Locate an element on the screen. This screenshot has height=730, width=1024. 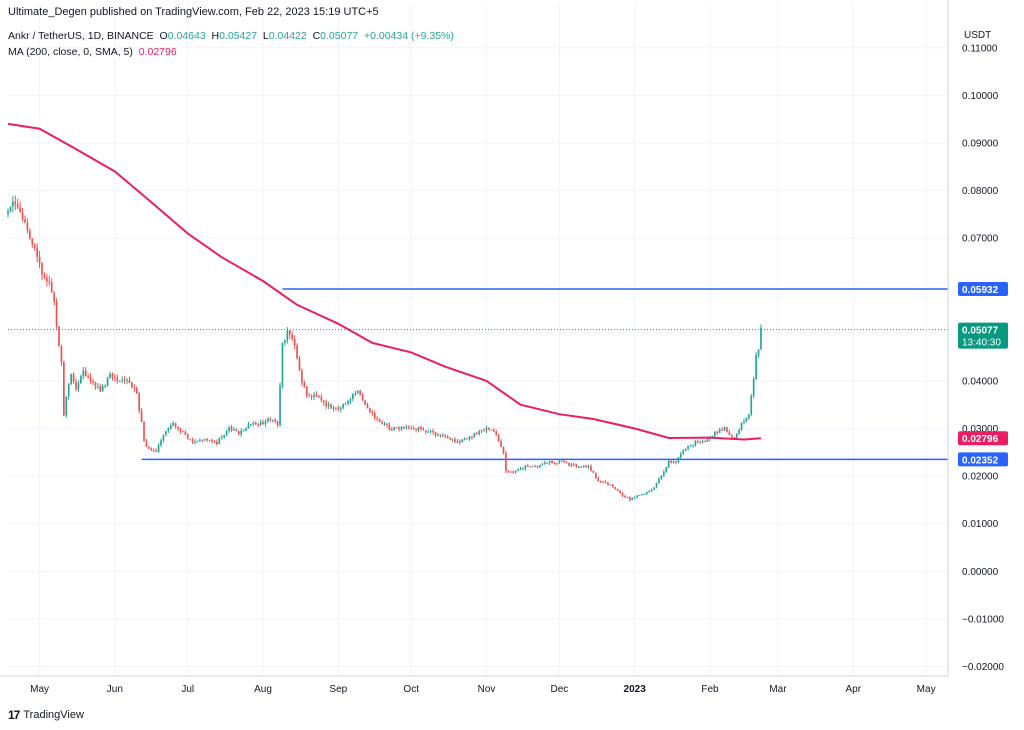
last-price-tag-label: 0.05077 is located at coordinates (980, 331).